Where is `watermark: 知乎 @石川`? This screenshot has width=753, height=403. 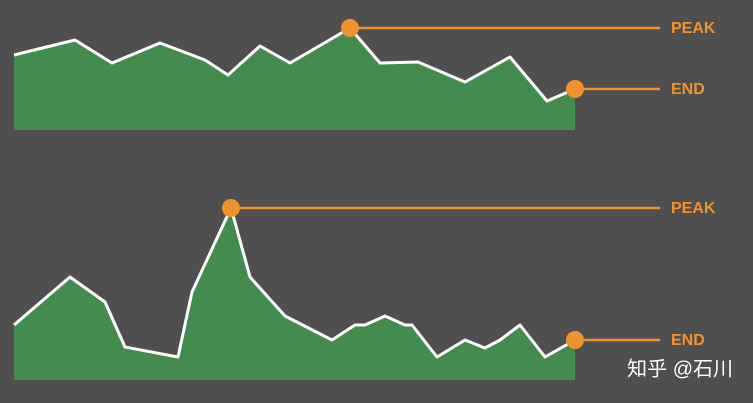 watermark: 知乎 @石川 is located at coordinates (680, 368).